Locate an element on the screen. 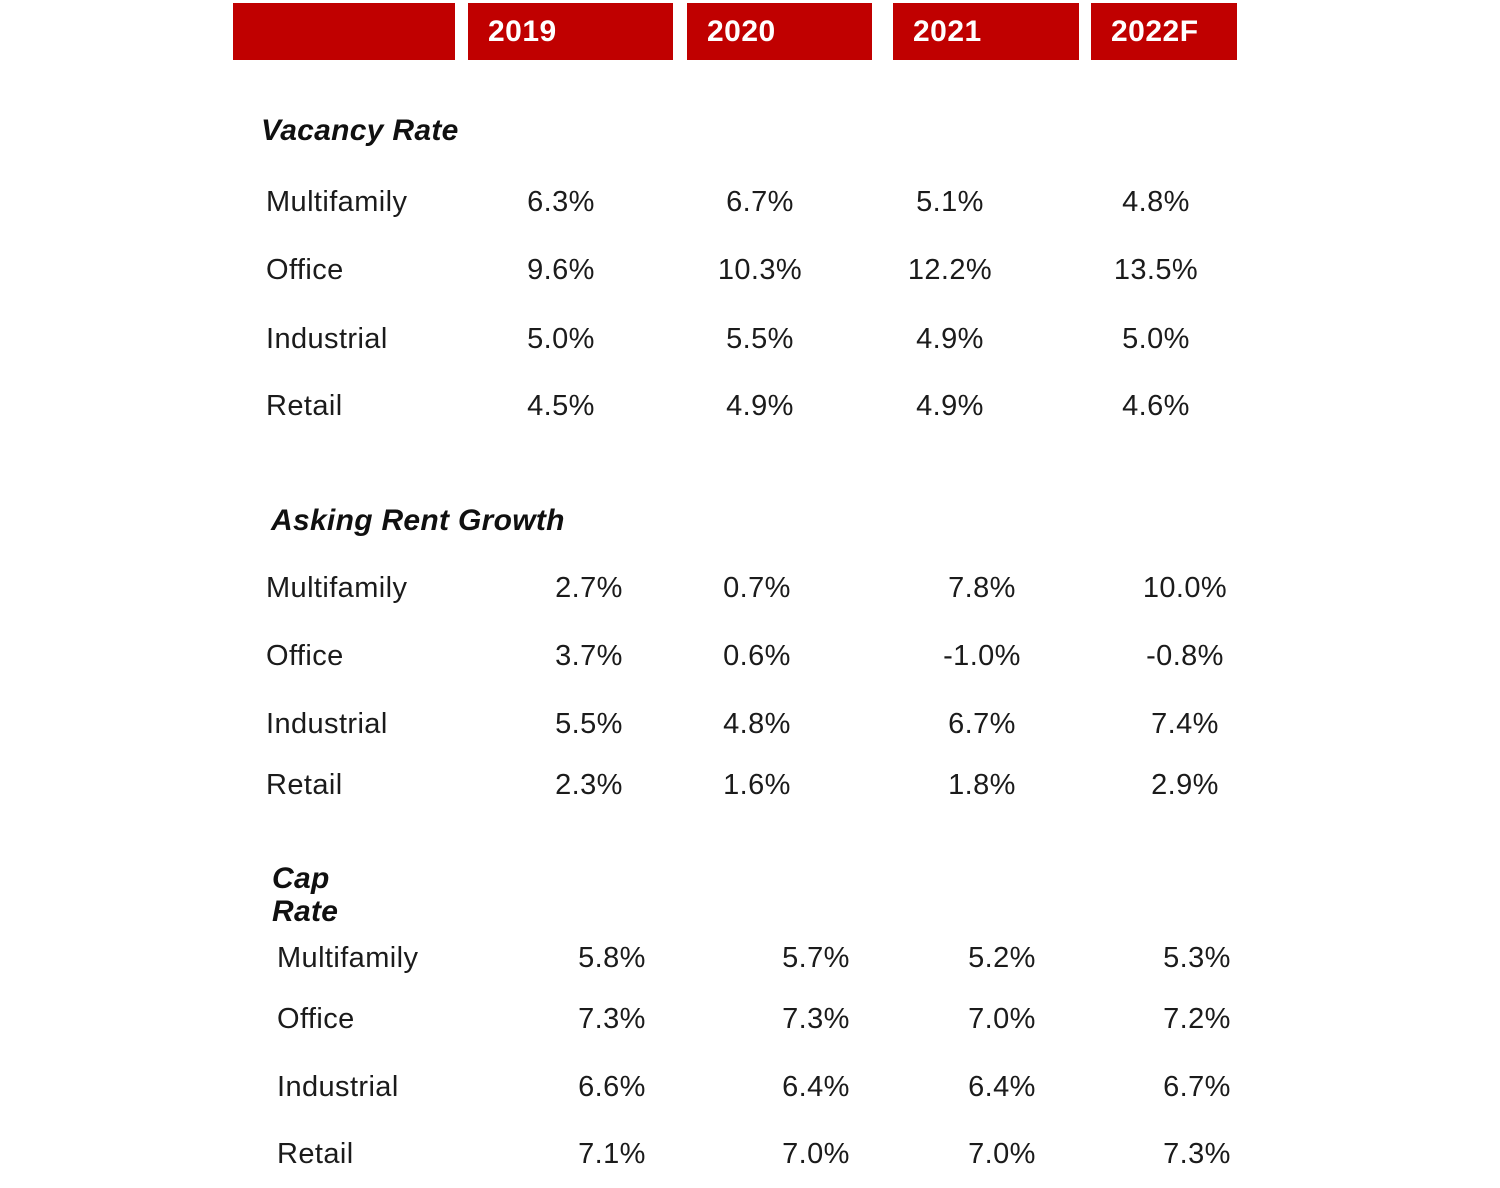 This screenshot has width=1500, height=1188. value-cell: 4.5% is located at coordinates (561, 406).